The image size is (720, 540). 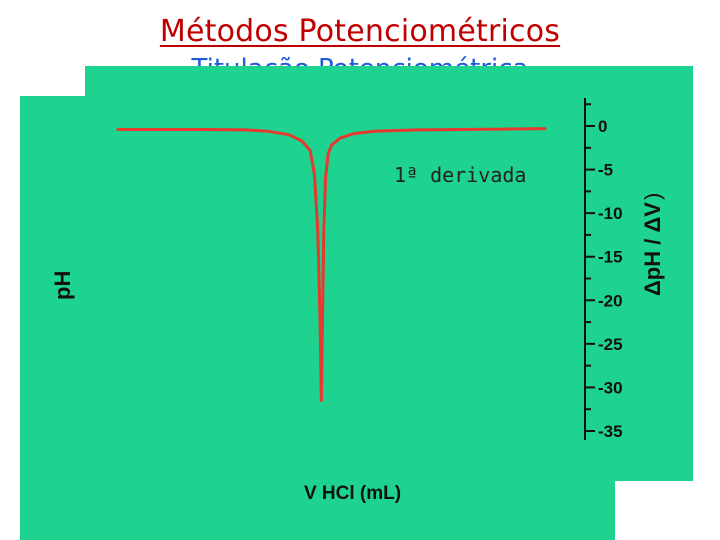 I want to click on y-tick-label: -15, so click(x=610, y=257).